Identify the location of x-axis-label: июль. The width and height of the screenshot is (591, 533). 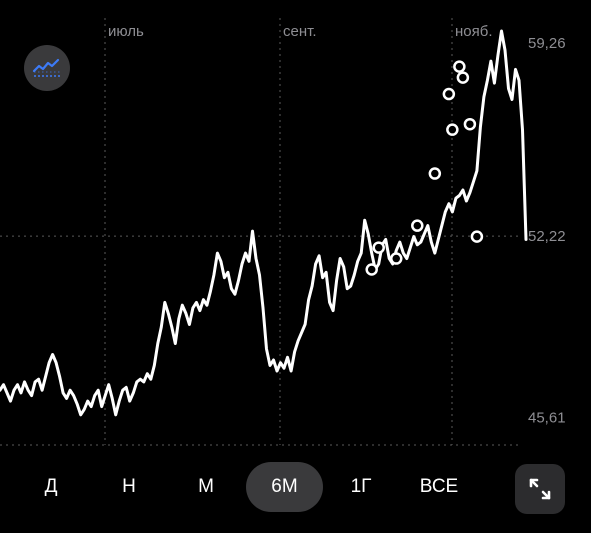
(126, 31).